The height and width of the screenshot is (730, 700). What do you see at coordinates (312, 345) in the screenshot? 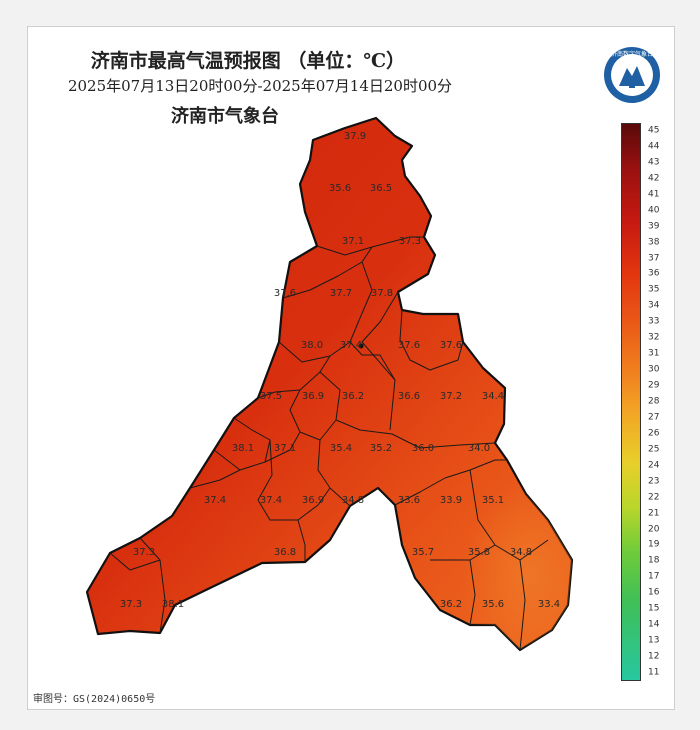
I see `station-temperature: 38.0` at bounding box center [312, 345].